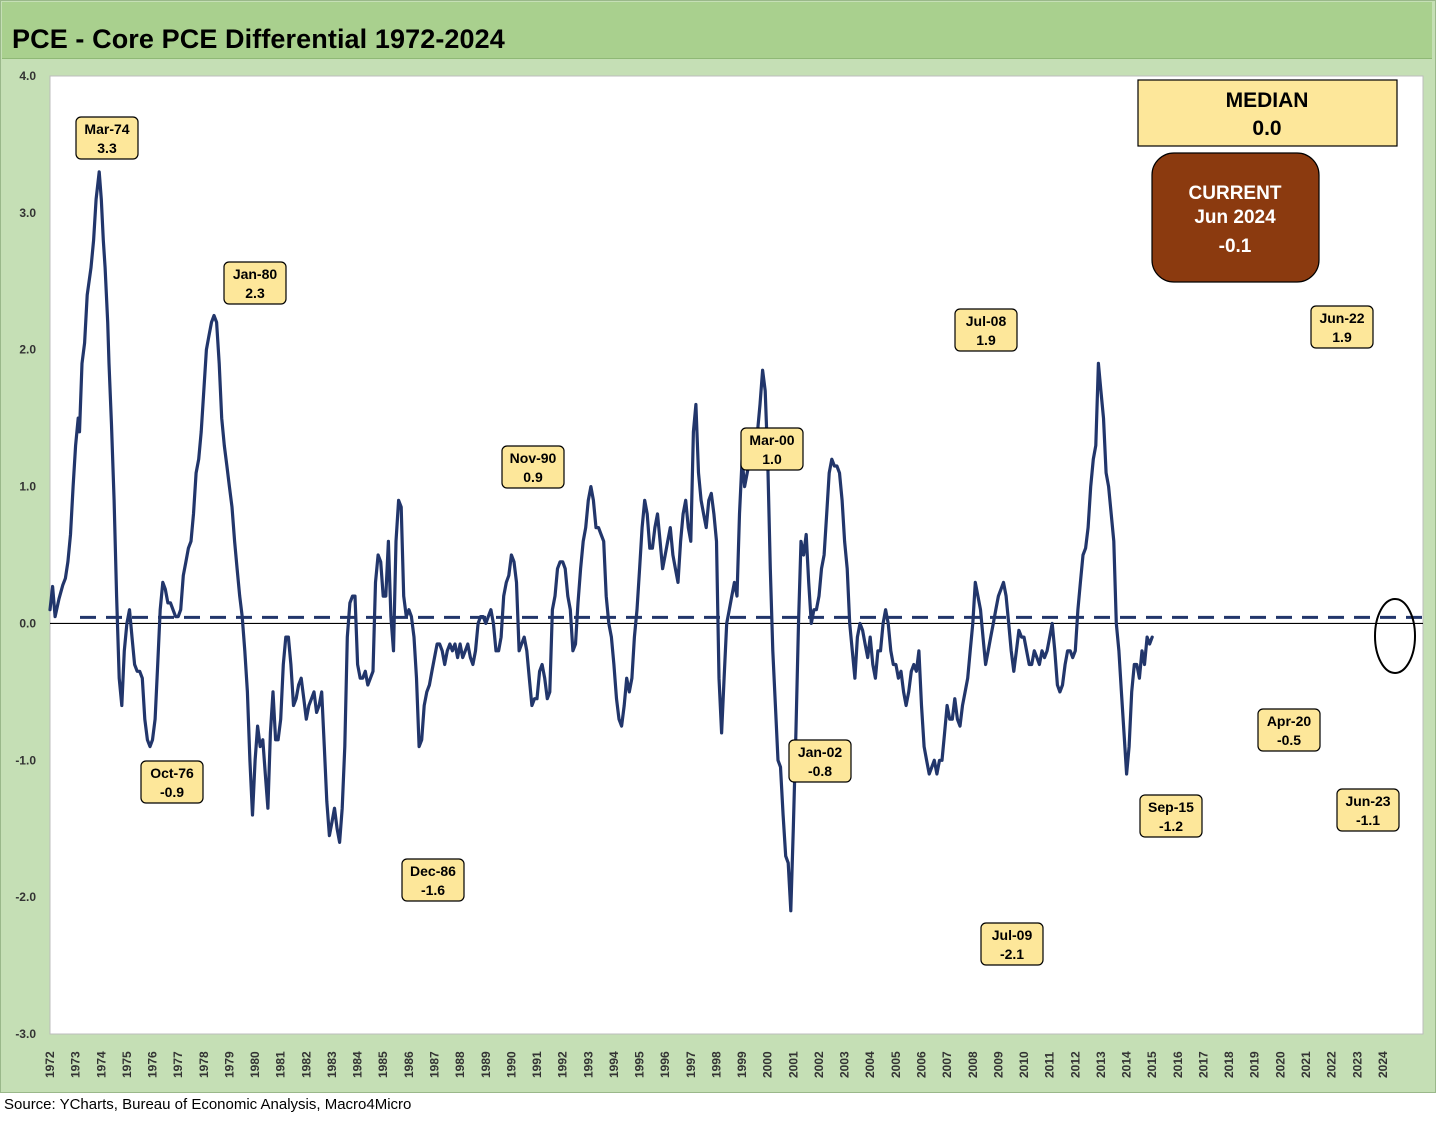  Describe the element at coordinates (665, 1064) in the screenshot. I see `x-tick-label: 1996` at that location.